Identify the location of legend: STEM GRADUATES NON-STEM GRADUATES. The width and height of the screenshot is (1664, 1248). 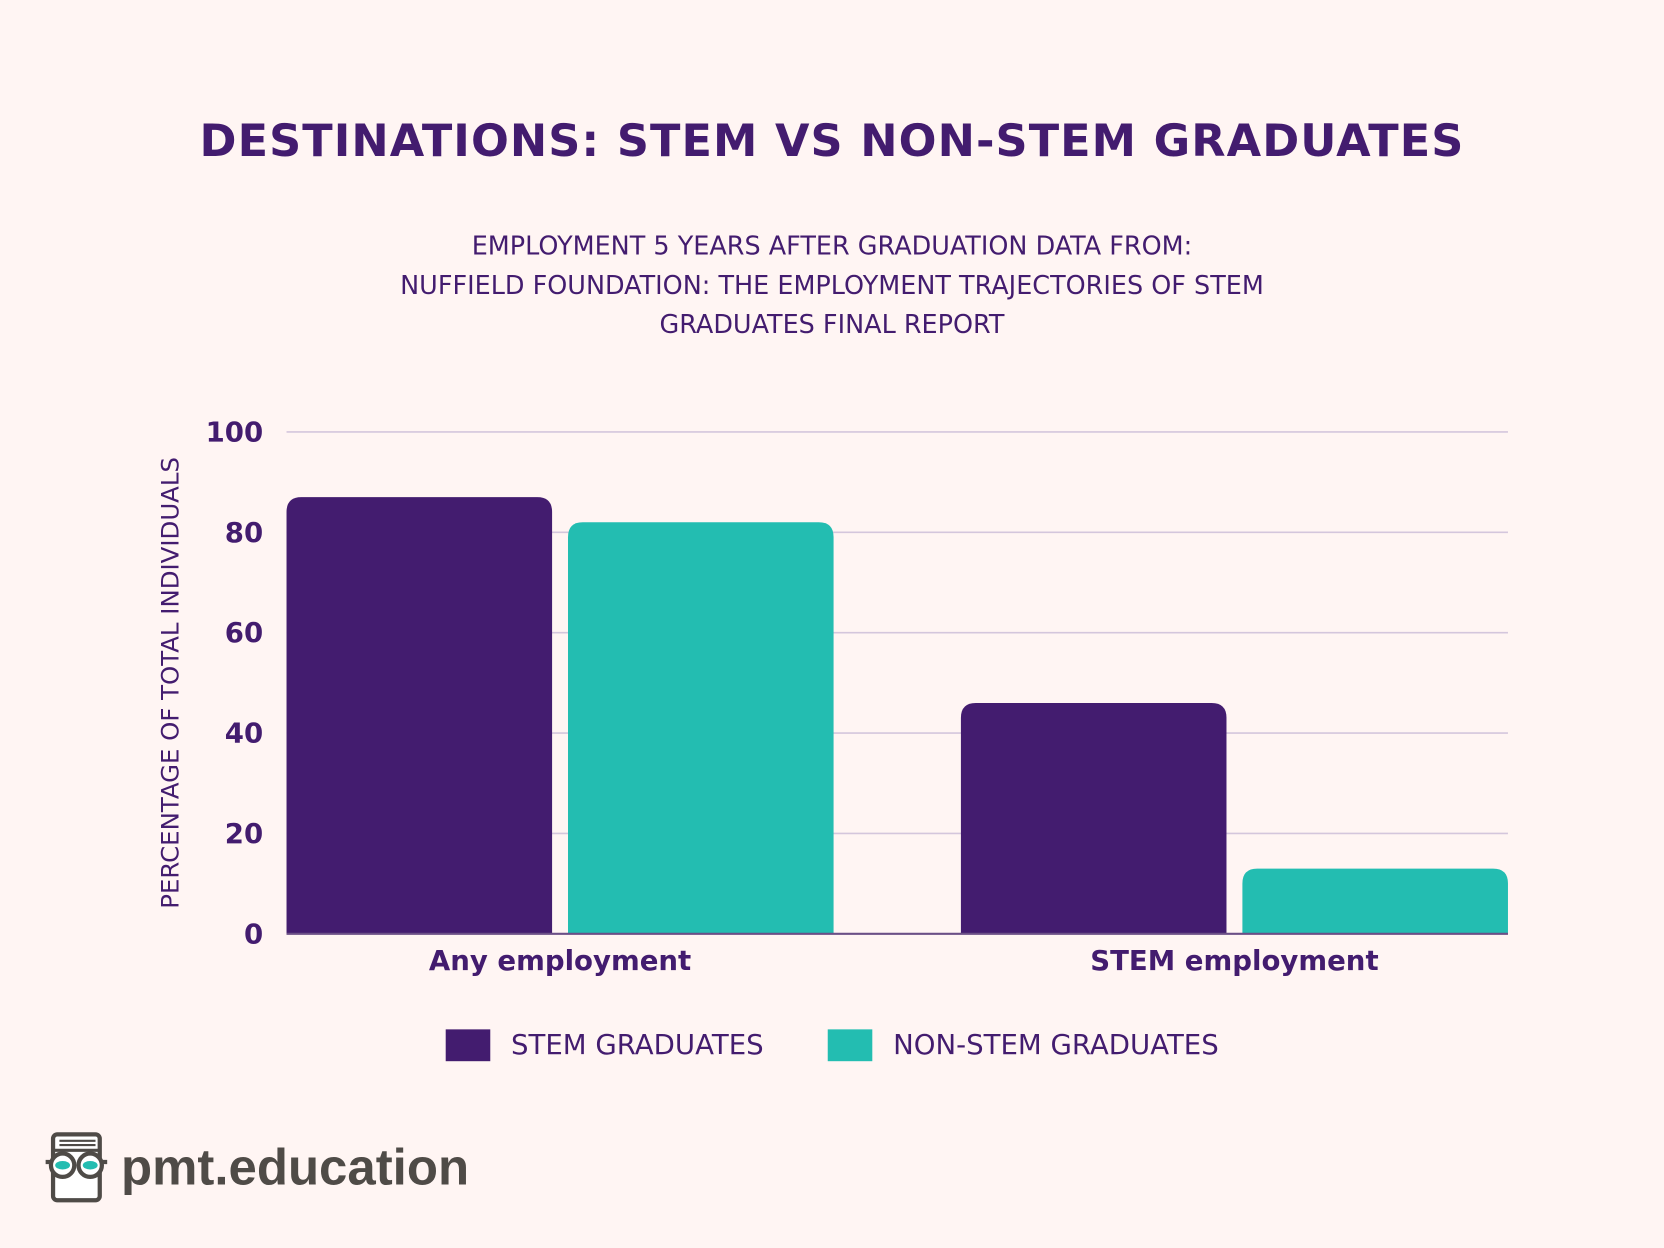
(832, 1045).